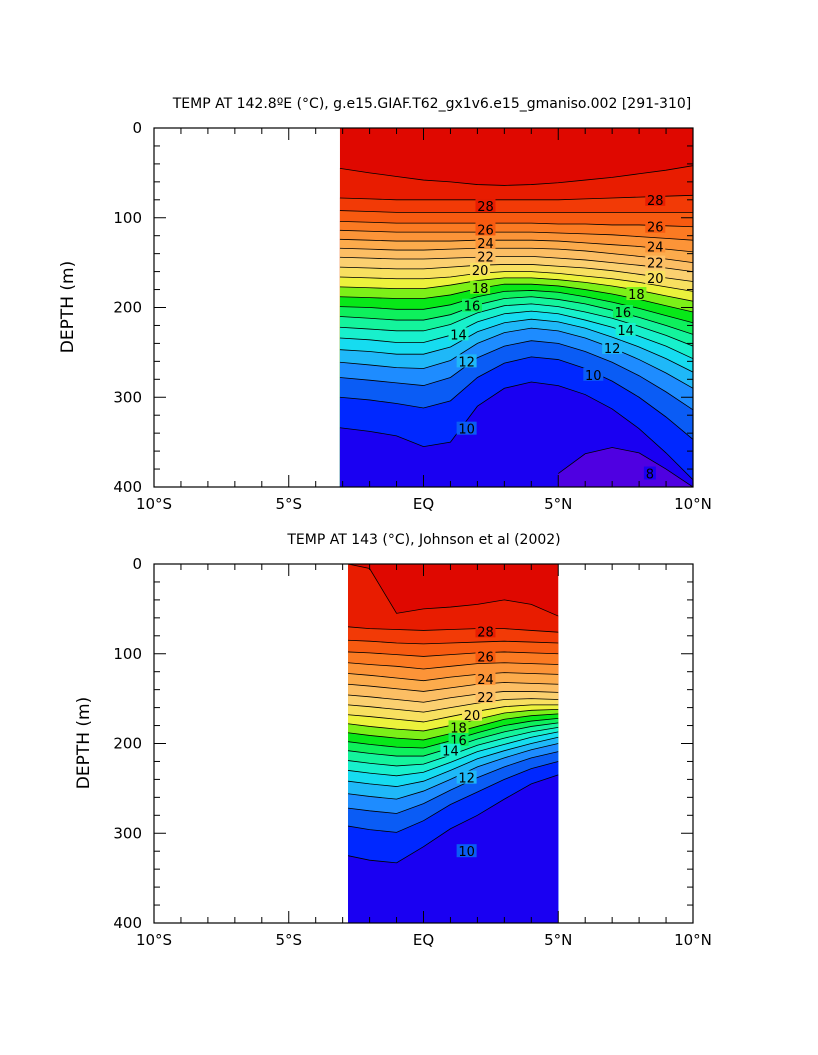  I want to click on bottom-y-tick-labels: 0 100 200 300 400, so click(127, 743).